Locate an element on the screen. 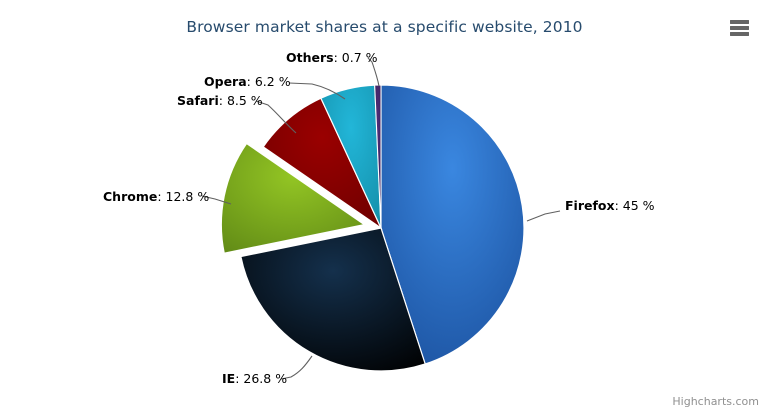 The width and height of the screenshot is (769, 416). data-label-firefox-value: : 45 % is located at coordinates (634, 205).